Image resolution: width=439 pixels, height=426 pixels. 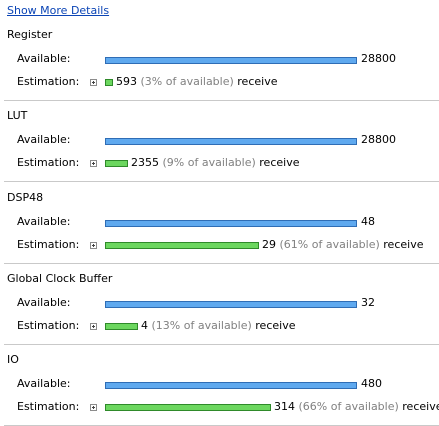 I want to click on estimation-value: 593, so click(x=126, y=81).